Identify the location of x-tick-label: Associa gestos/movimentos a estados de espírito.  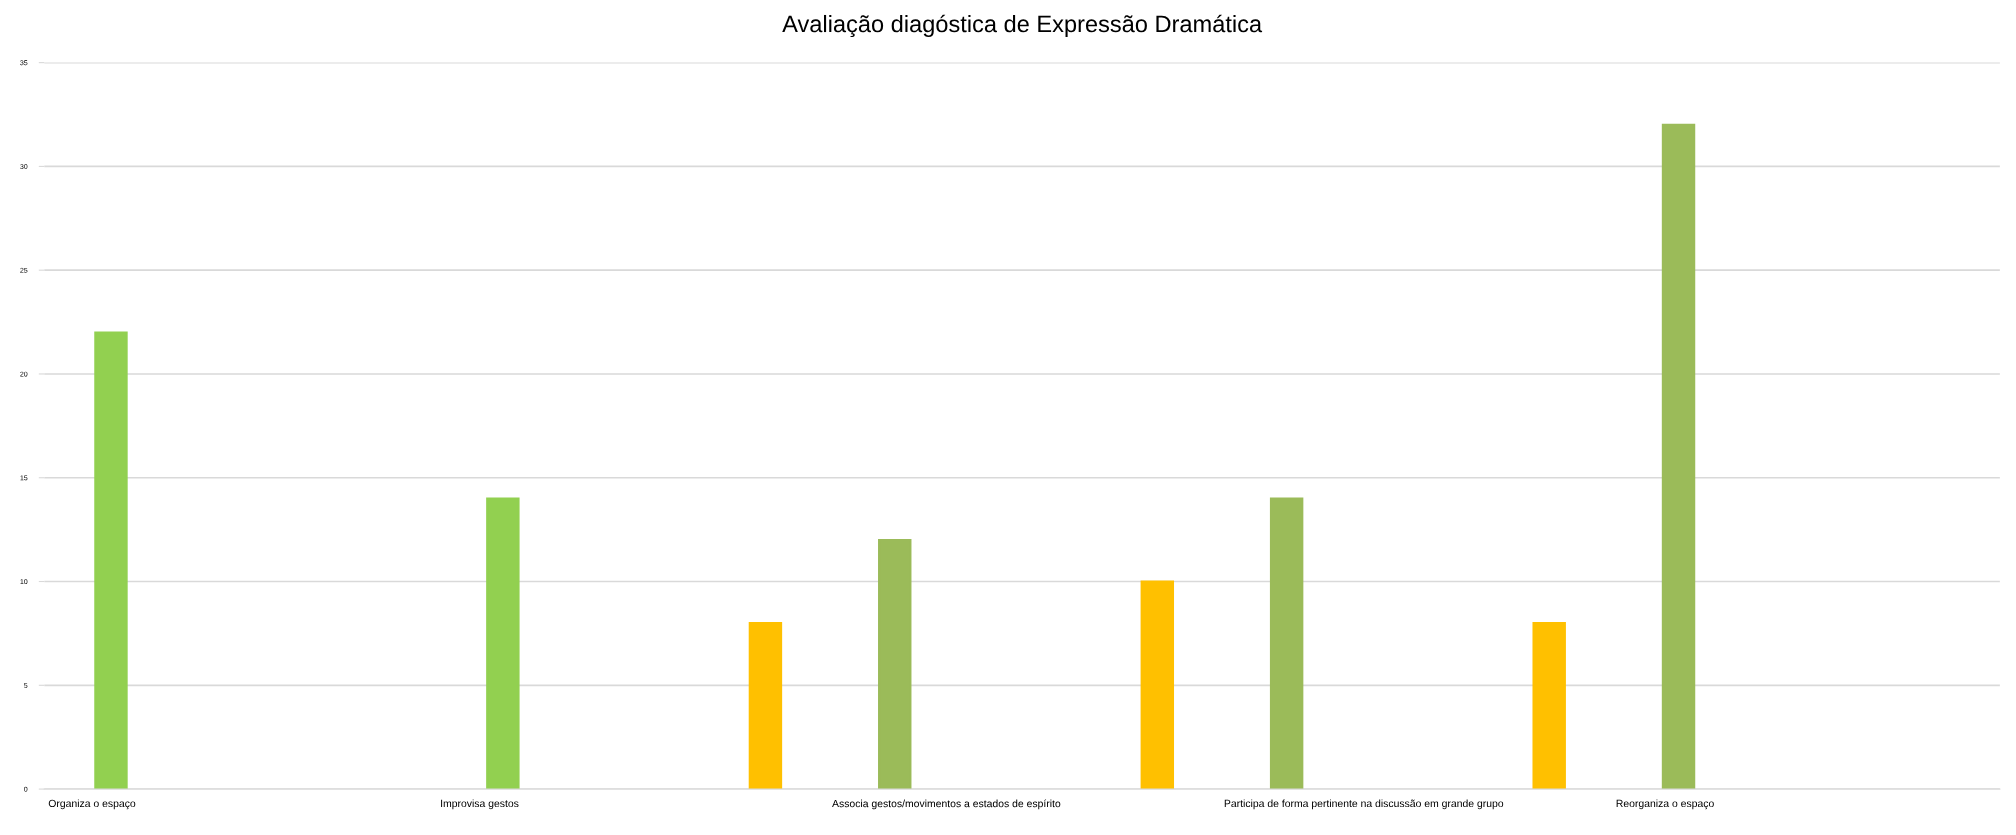
(946, 804).